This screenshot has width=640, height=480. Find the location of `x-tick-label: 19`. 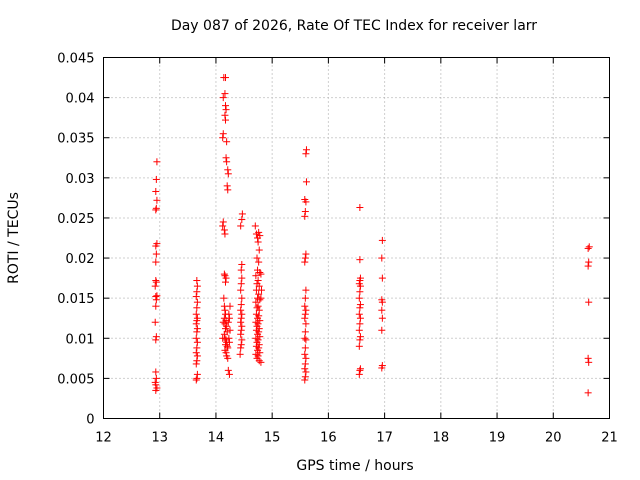

x-tick-label: 19 is located at coordinates (497, 438).